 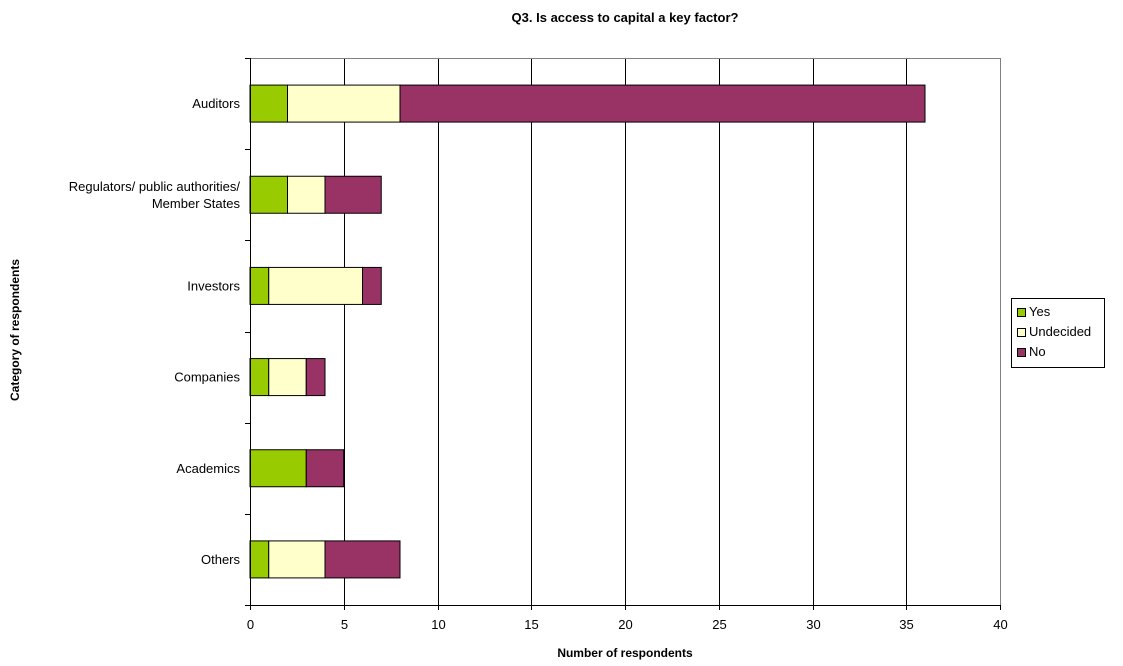 I want to click on legend: Yes Undecided No, so click(x=1058, y=333).